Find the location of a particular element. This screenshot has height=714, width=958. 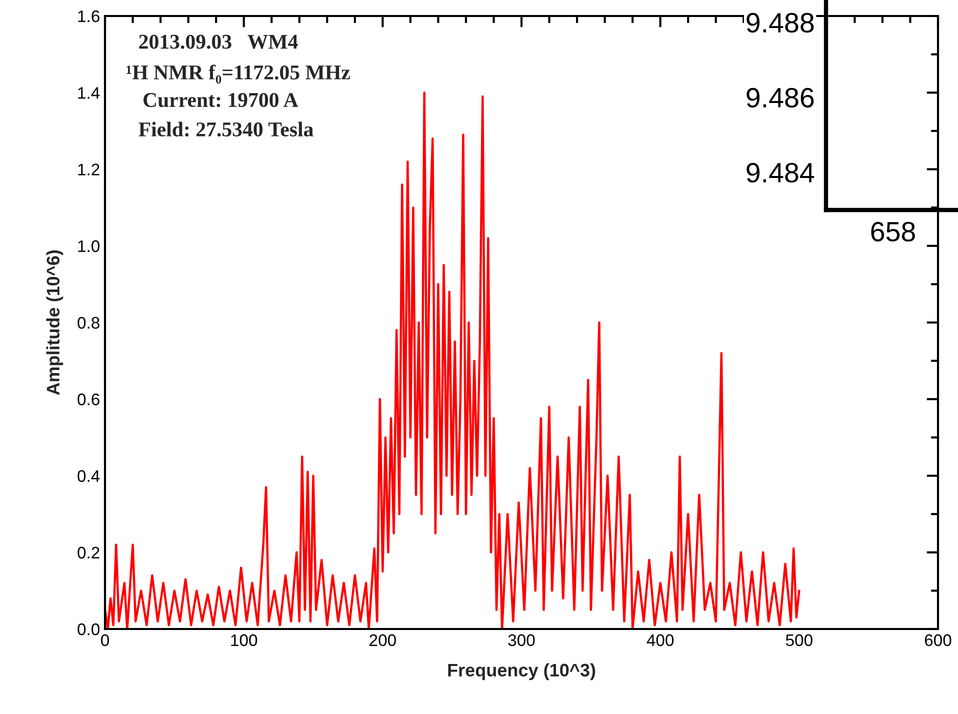

x-tick-label: 400 is located at coordinates (660, 640).